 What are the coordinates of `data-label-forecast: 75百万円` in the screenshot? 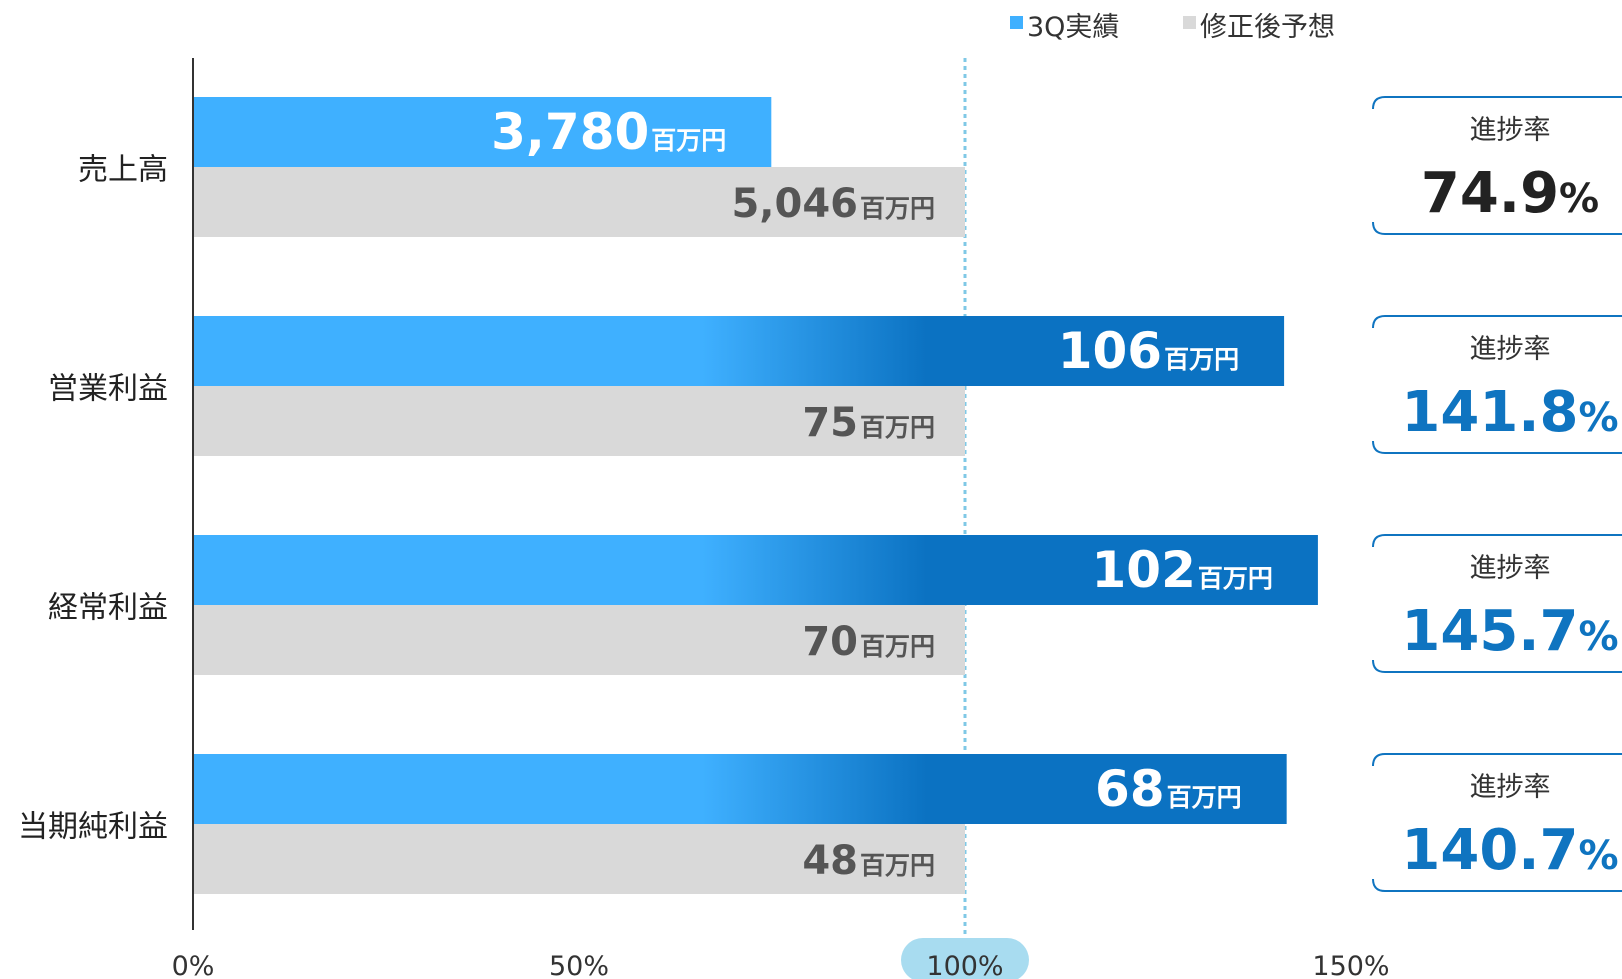 It's located at (868, 423).